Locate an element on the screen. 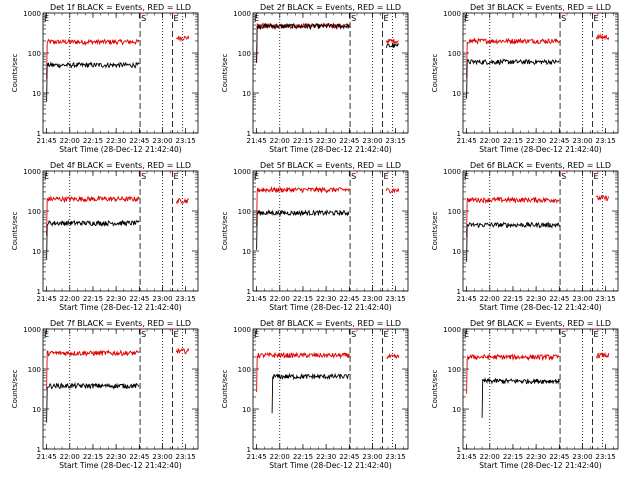 Image resolution: width=640 pixels, height=480 pixels. chart-title: Det 3f BLACK = Events, RED = LLD is located at coordinates (540, 7).